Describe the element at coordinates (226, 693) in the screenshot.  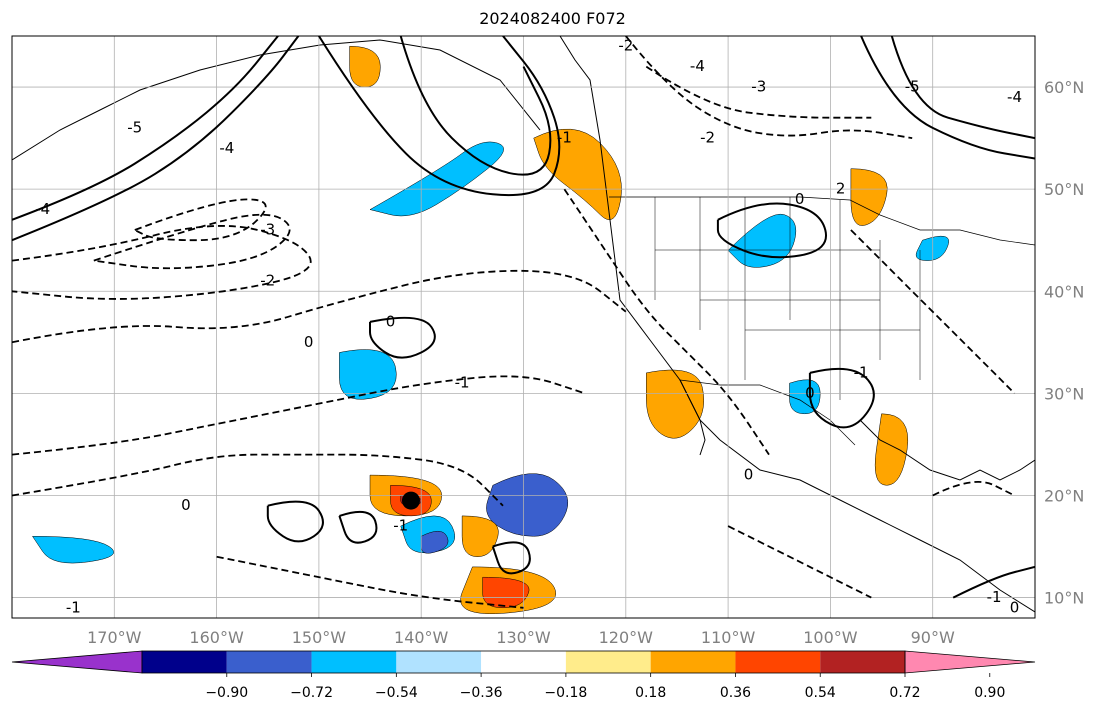
I see `colorbar-tick-label: −0.90` at that location.